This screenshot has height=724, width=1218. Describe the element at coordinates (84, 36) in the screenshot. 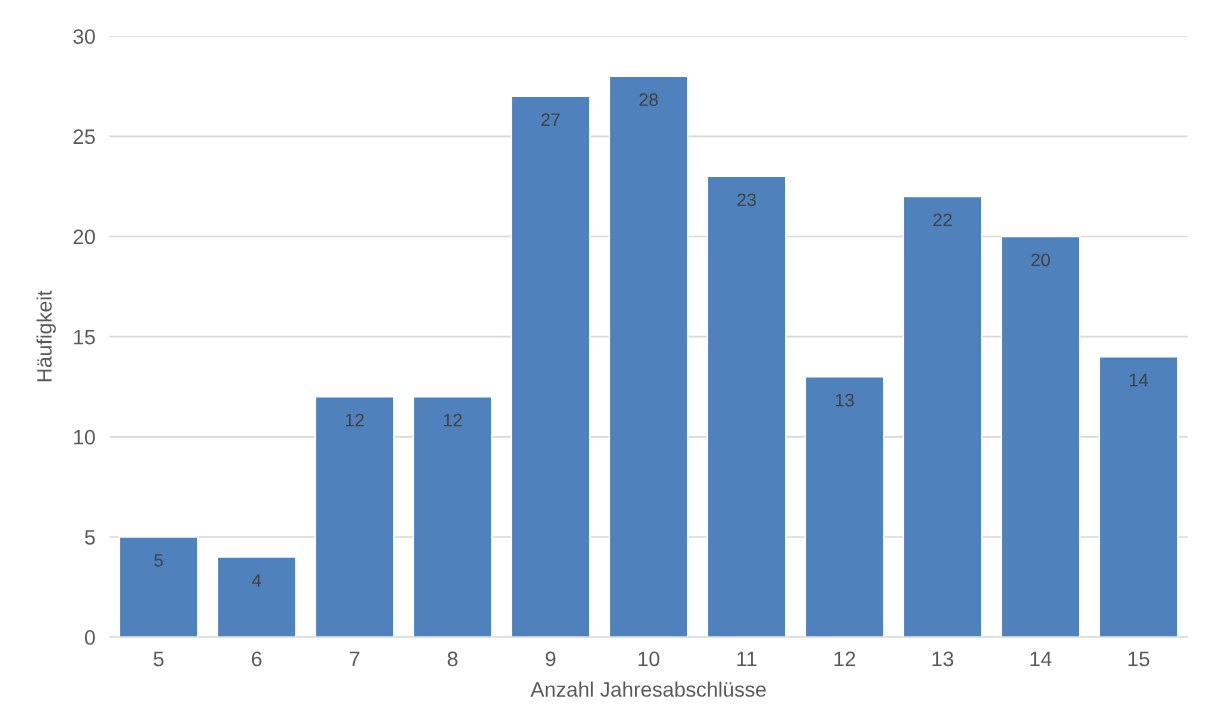

I see `y-tick-label: 30` at that location.